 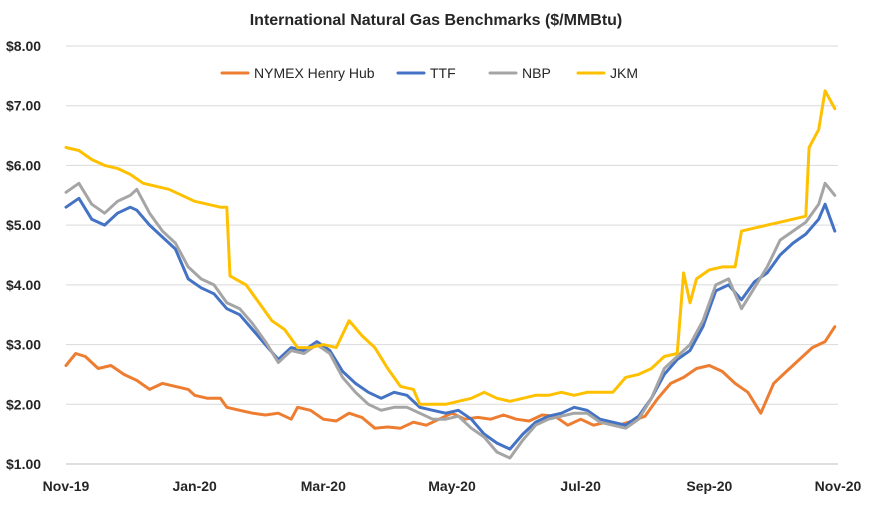 What do you see at coordinates (23, 285) in the screenshot?
I see `y-tick-label: $4.00` at bounding box center [23, 285].